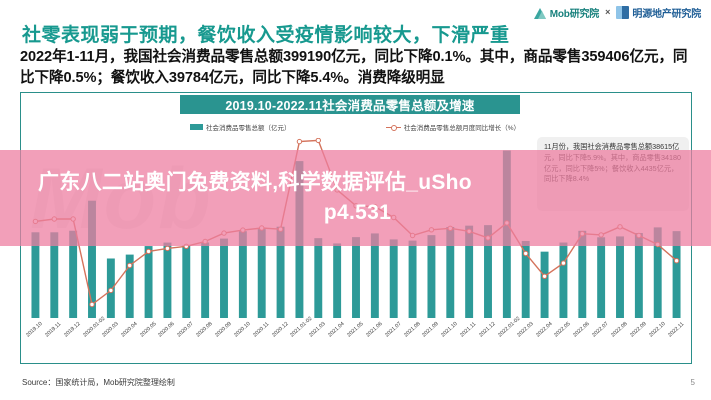 Image resolution: width=711 pixels, height=400 pixels. What do you see at coordinates (412, 330) in the screenshot?
I see `x-axis-tick-label: 2021.08` at bounding box center [412, 330].